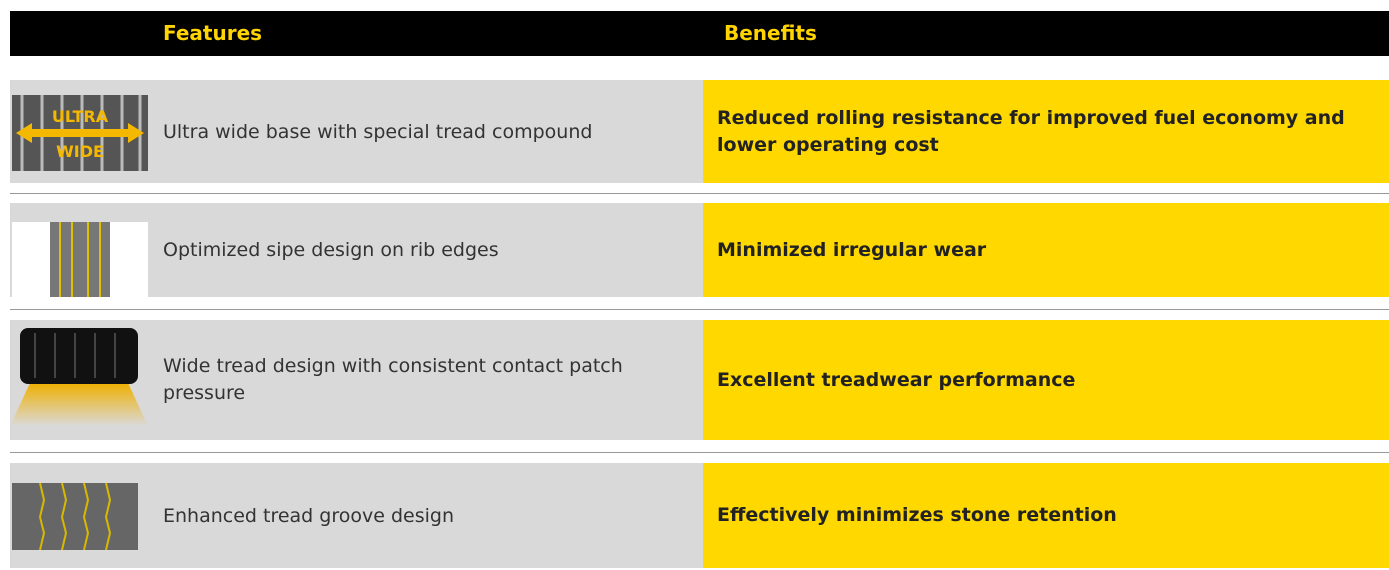 The height and width of the screenshot is (570, 1389). What do you see at coordinates (699, 33) in the screenshot?
I see `header-bar` at bounding box center [699, 33].